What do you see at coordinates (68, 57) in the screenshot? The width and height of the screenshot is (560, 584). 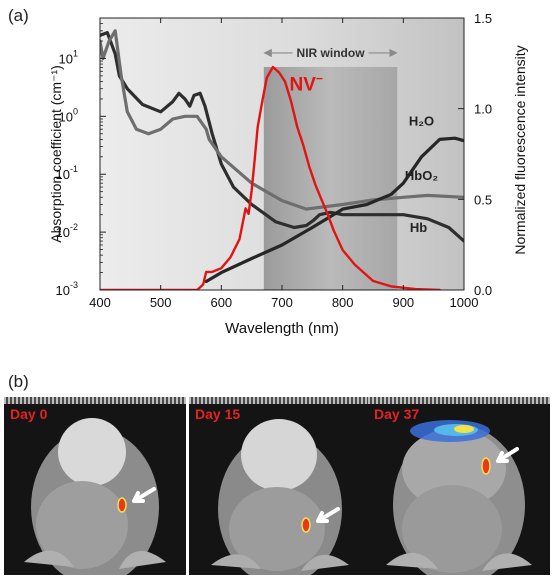 I see `y-left-tick-label: 10¹` at bounding box center [68, 57].